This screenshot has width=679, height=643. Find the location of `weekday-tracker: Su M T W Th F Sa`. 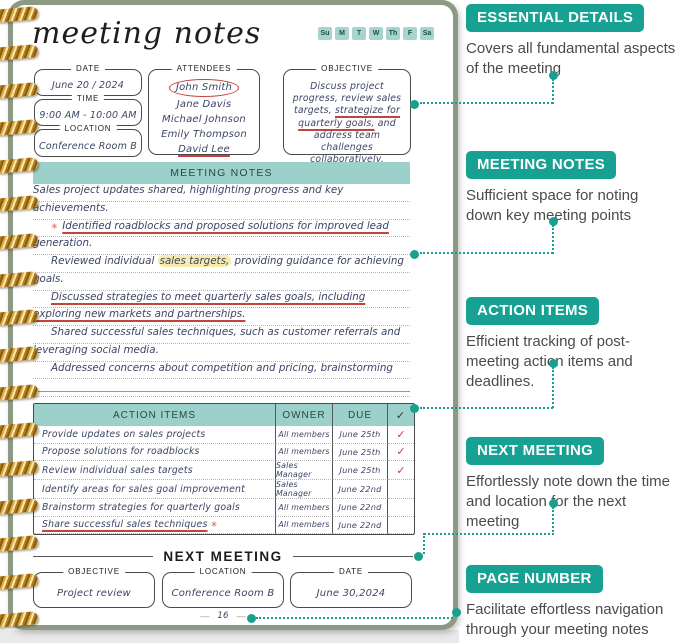

weekday-tracker: Su M T W Th F Sa is located at coordinates (376, 33).